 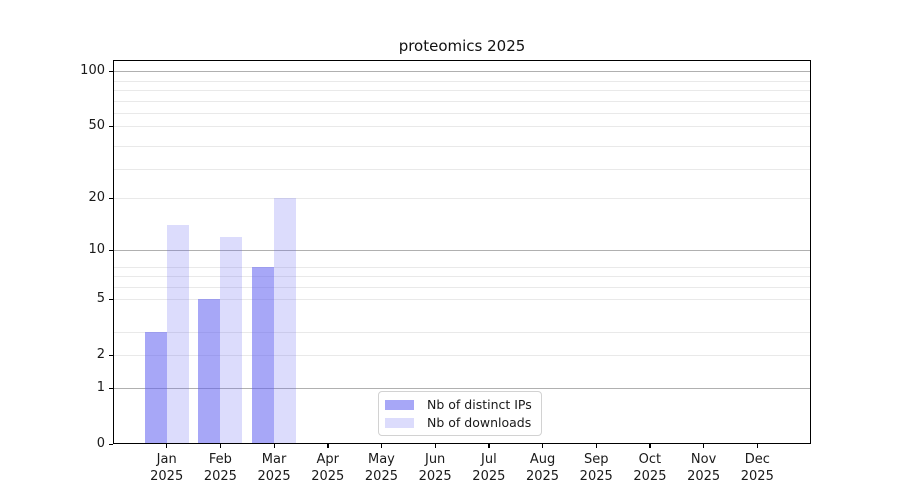 What do you see at coordinates (220, 468) in the screenshot?
I see `x-axis-tick-label: Feb 2025` at bounding box center [220, 468].